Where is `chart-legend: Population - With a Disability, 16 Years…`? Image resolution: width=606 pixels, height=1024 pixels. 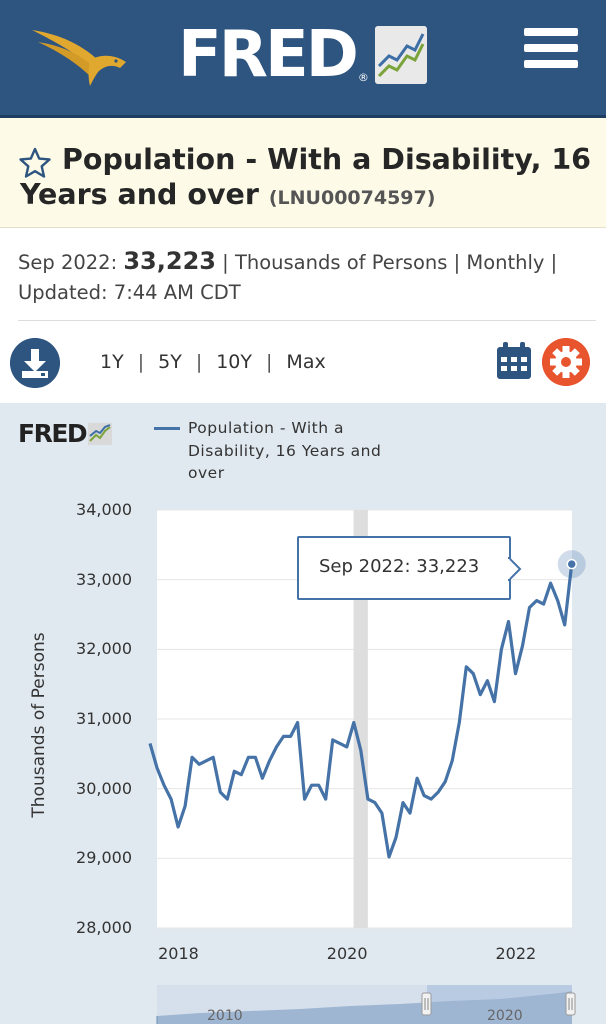
chart-legend: Population - With a Disability, 16 Years… is located at coordinates (285, 450).